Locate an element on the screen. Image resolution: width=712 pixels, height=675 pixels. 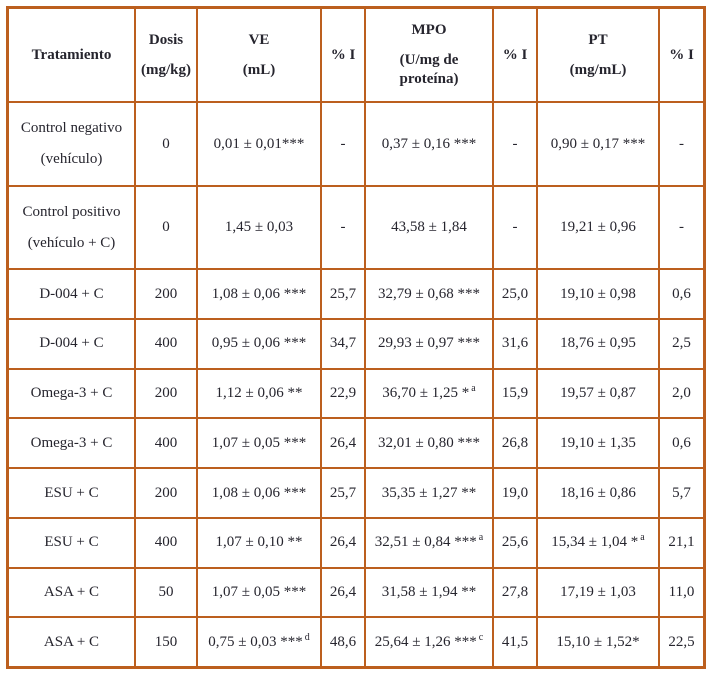
dose-cell: 0 is located at coordinates (166, 144).